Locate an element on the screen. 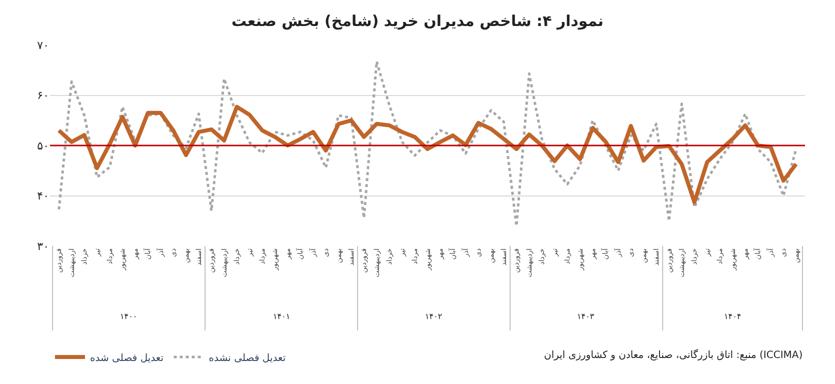 Image resolution: width=835 pixels, height=384 pixels. y-tick-label: ۴۰ is located at coordinates (43, 196).